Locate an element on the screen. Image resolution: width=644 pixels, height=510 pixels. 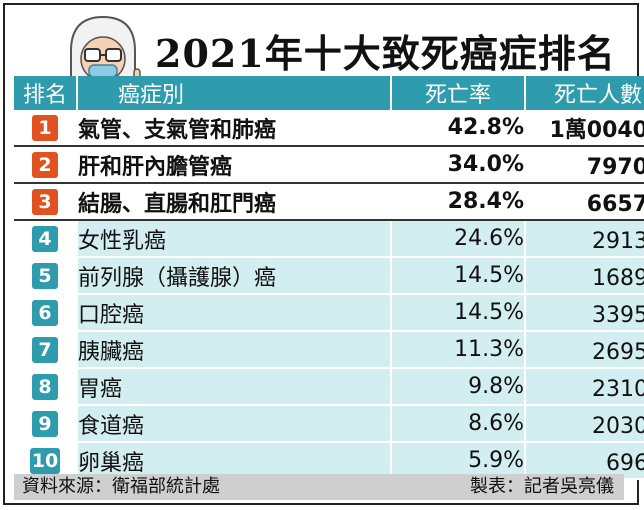
cancer-name: 前列腺（攝護腺）癌 is located at coordinates (234, 276).